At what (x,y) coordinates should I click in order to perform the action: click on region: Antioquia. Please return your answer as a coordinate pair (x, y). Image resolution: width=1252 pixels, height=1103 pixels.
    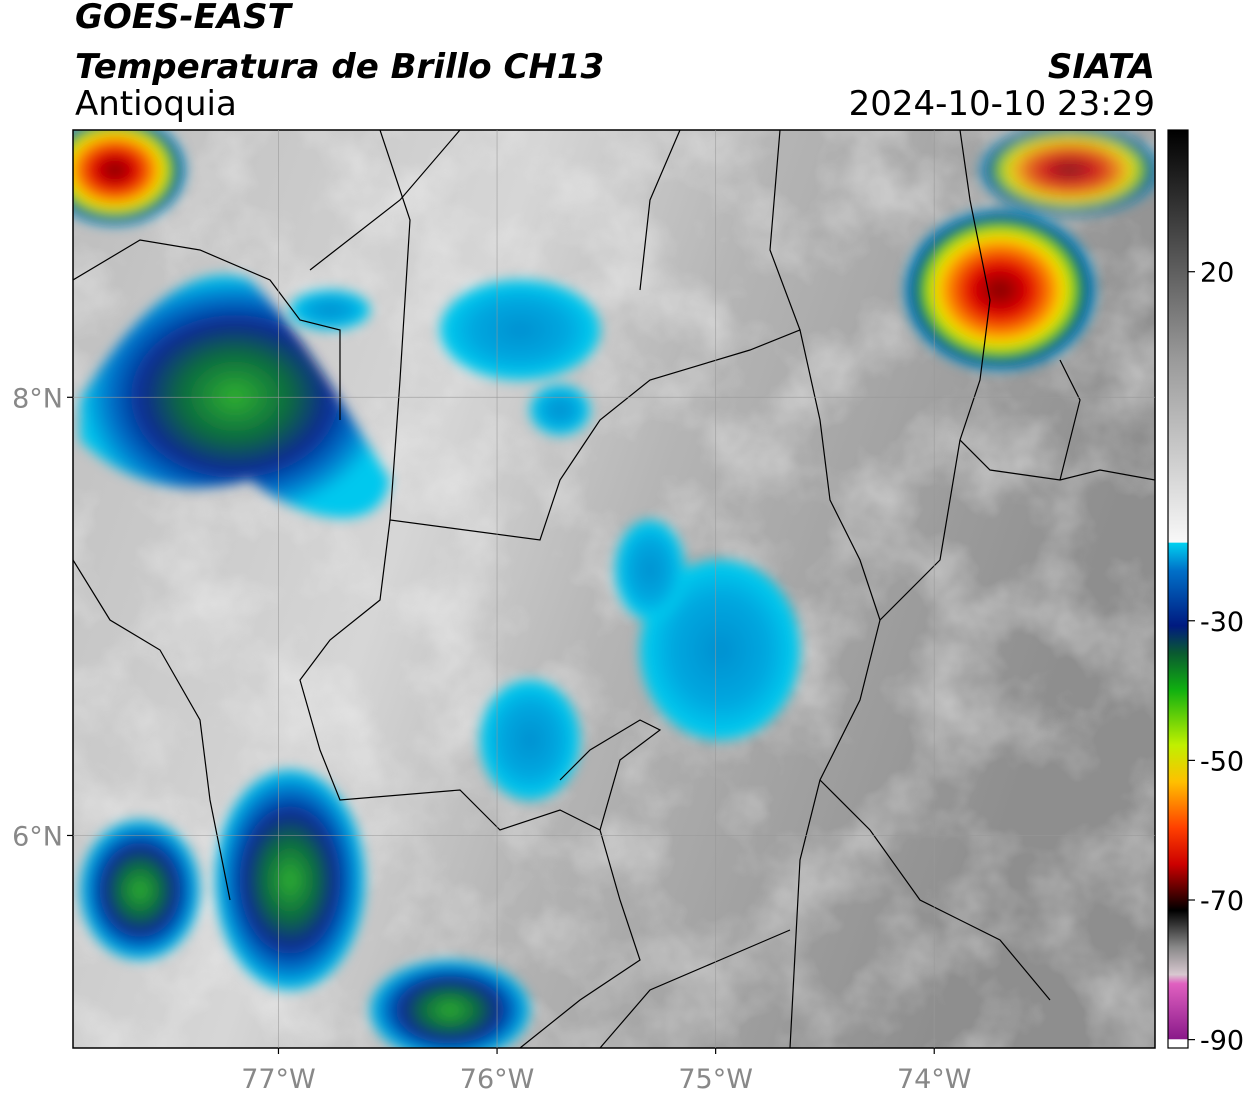
    Looking at the image, I should click on (156, 104).